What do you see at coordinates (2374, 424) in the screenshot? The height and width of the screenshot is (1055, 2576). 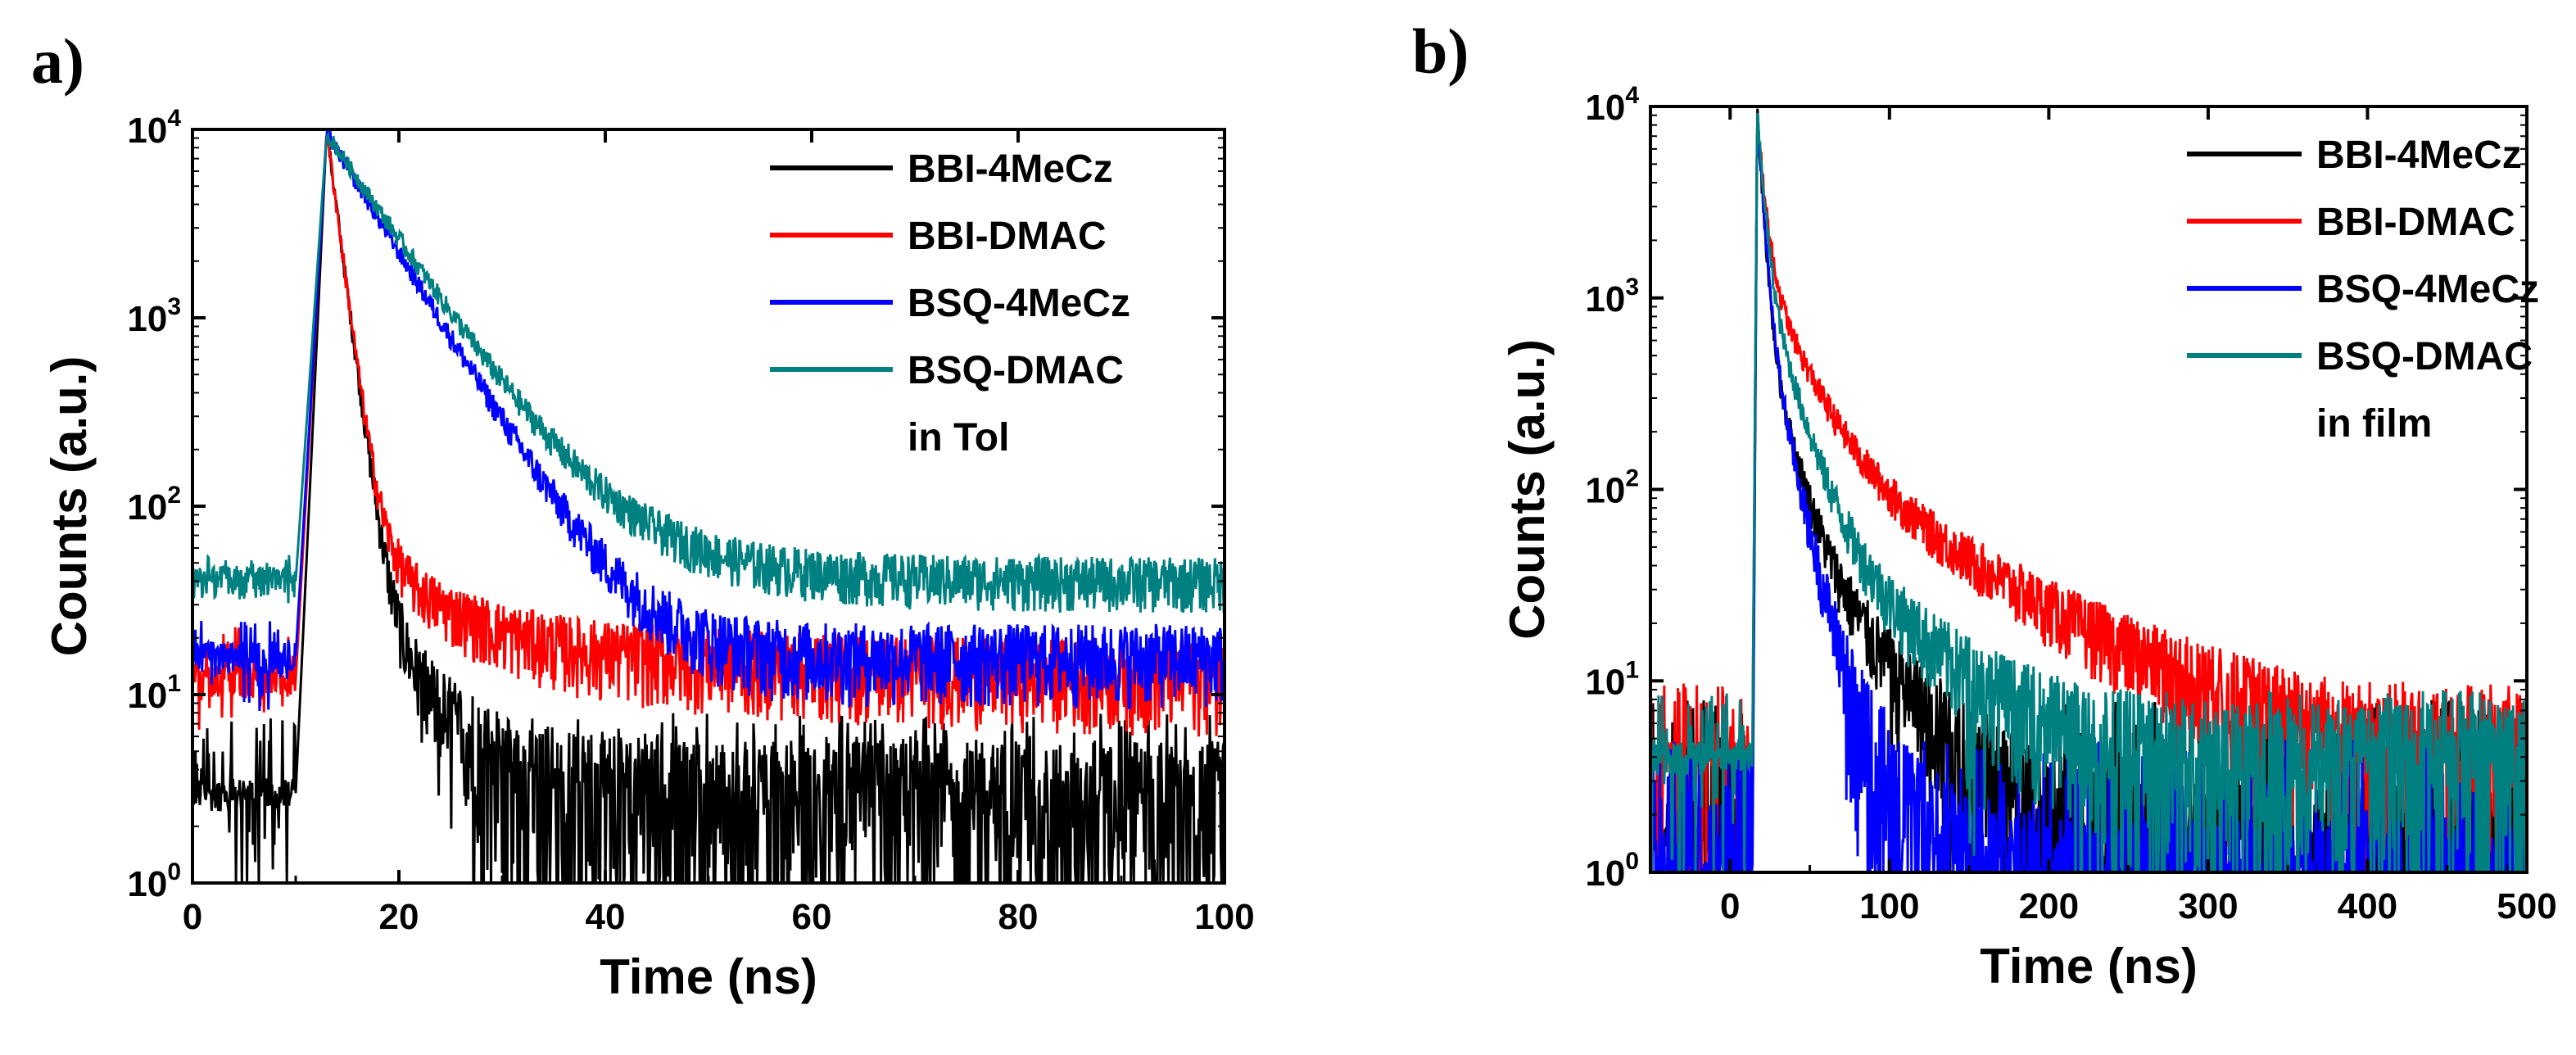 I see `legend-annotation: in film` at bounding box center [2374, 424].